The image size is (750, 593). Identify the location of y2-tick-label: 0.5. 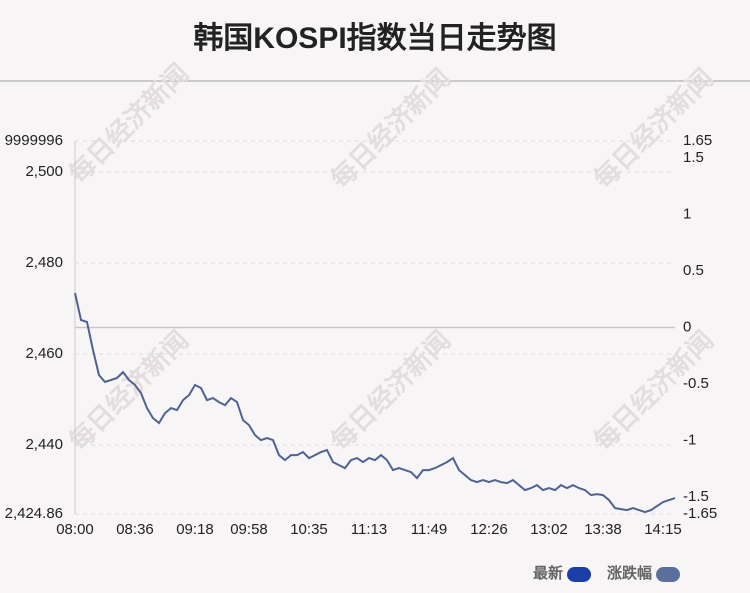
(693, 270).